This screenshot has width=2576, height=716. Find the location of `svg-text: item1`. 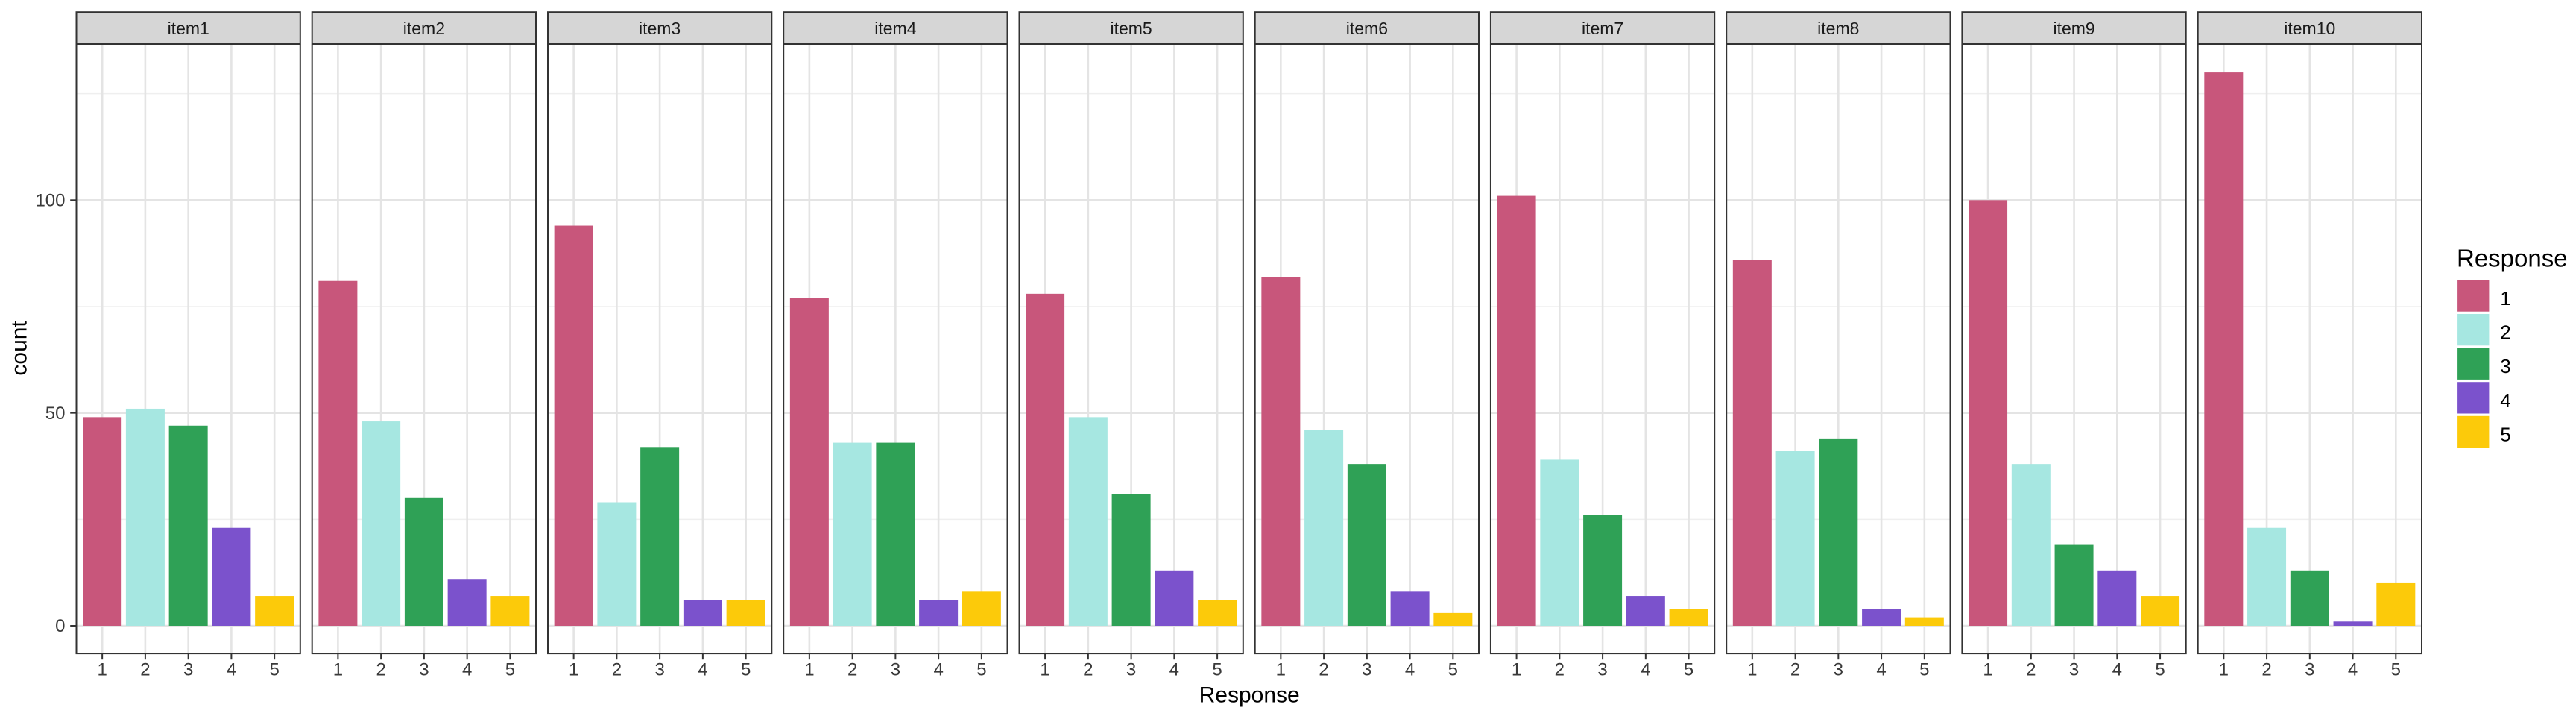

svg-text: item1 is located at coordinates (188, 28).